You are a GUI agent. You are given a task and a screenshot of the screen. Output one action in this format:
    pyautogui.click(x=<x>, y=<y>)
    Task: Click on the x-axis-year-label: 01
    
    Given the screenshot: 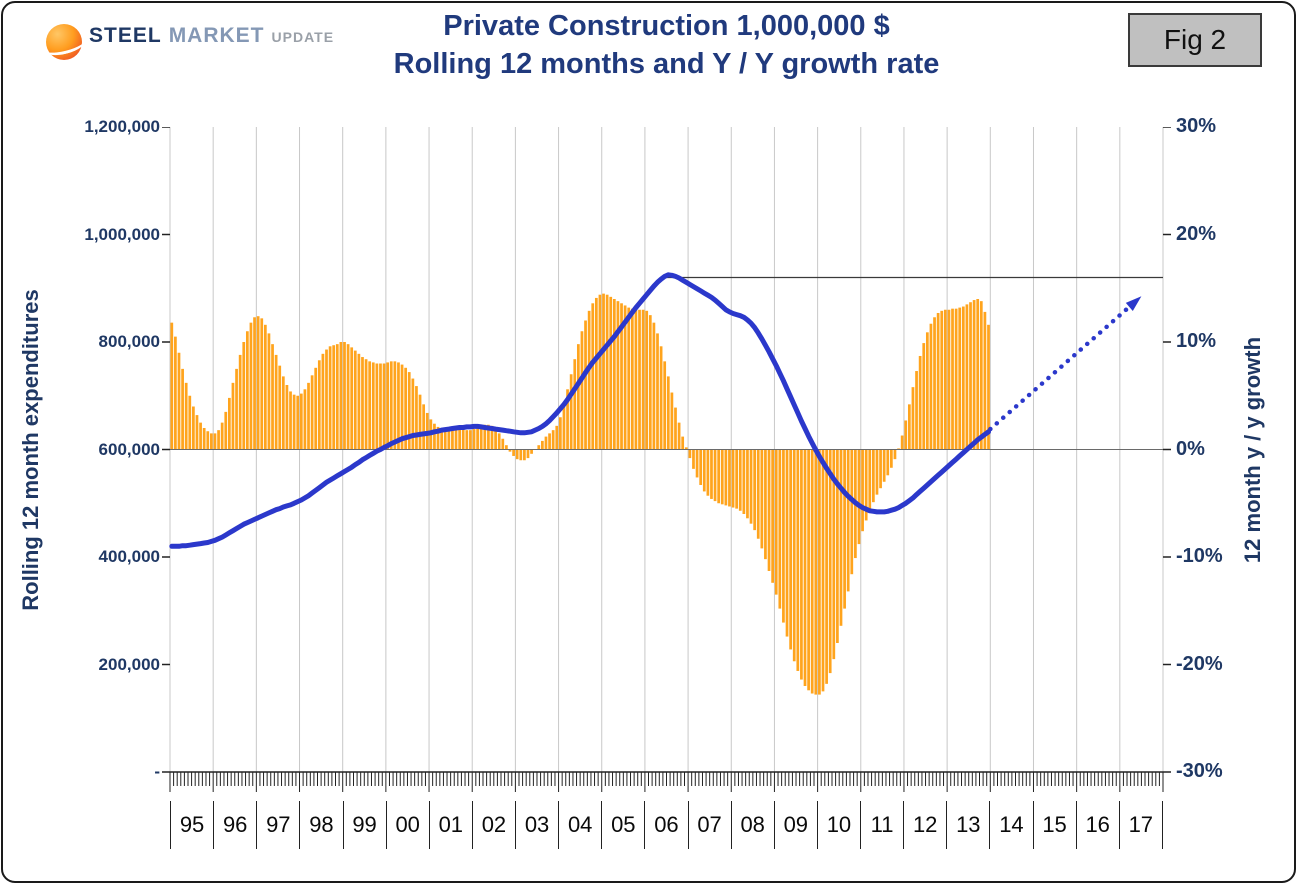 What is the action you would take?
    pyautogui.click(x=450, y=825)
    